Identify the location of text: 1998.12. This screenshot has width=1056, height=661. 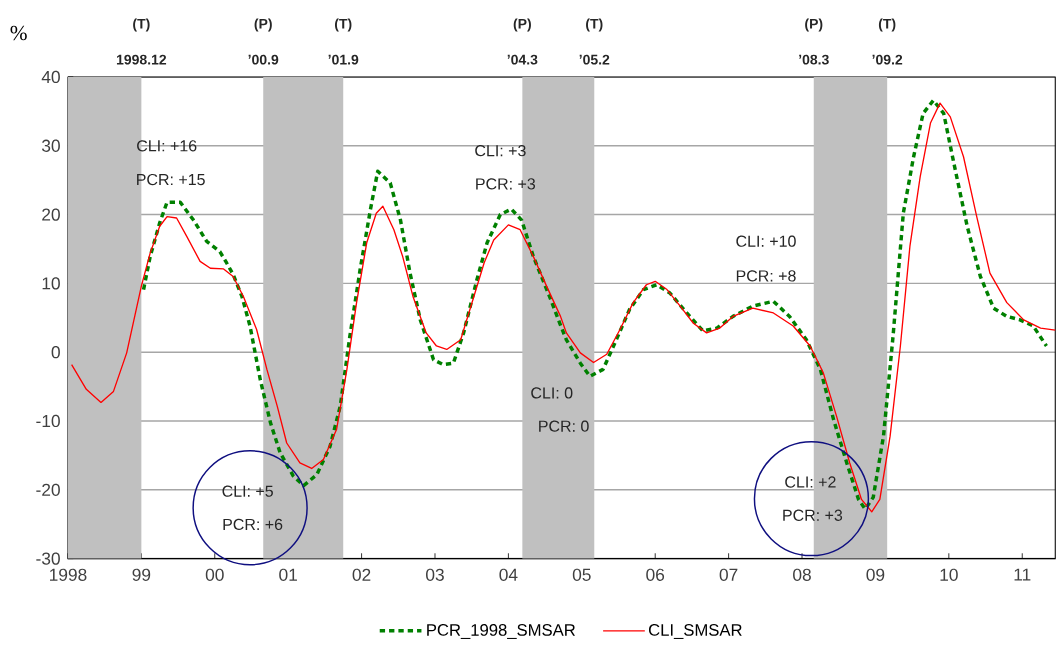
(141, 59).